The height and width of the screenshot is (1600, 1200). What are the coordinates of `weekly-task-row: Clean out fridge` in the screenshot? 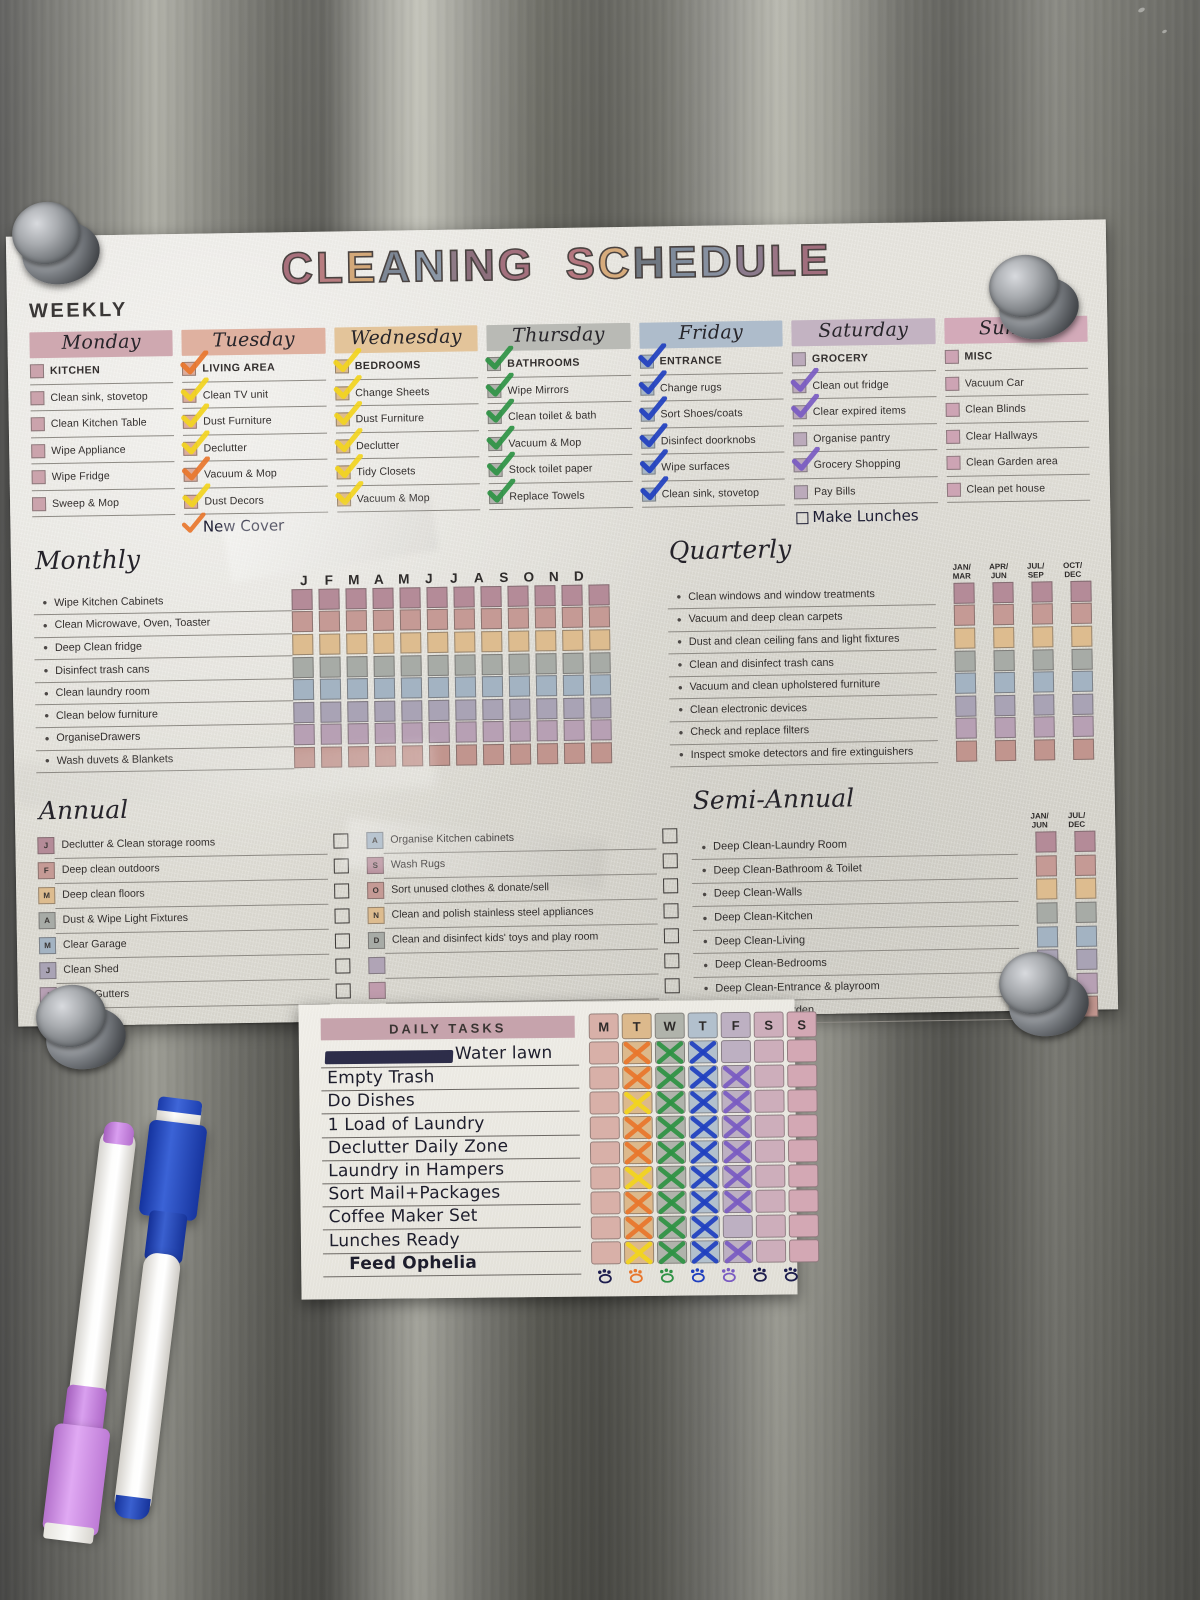 It's located at (863, 383).